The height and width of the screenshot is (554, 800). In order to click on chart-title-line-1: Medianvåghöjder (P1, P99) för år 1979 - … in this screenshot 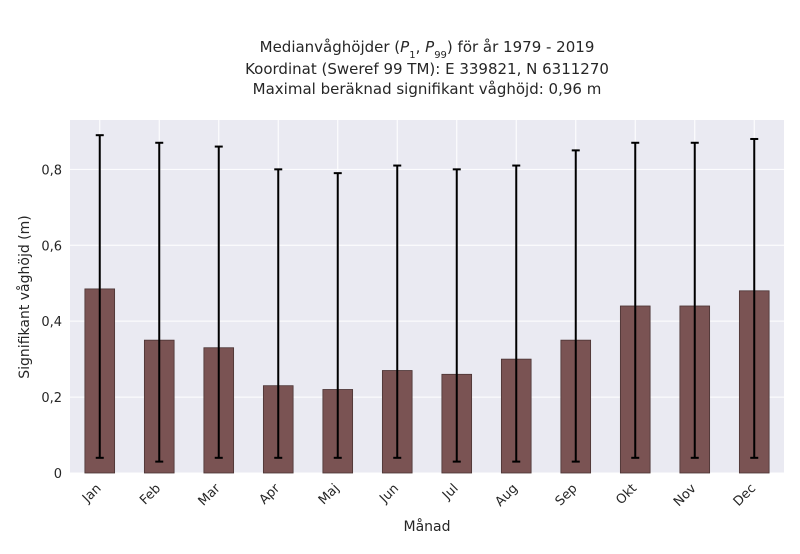, I will do `click(427, 49)`.